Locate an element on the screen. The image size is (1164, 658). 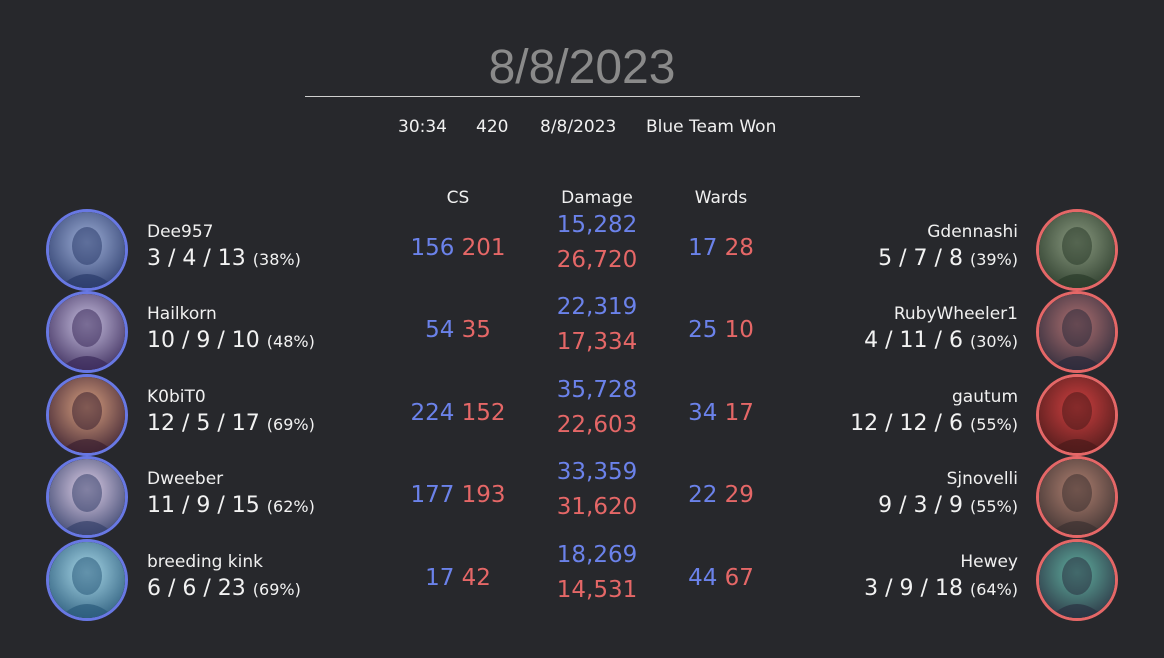
blue-damage: 15,282 is located at coordinates (597, 225).